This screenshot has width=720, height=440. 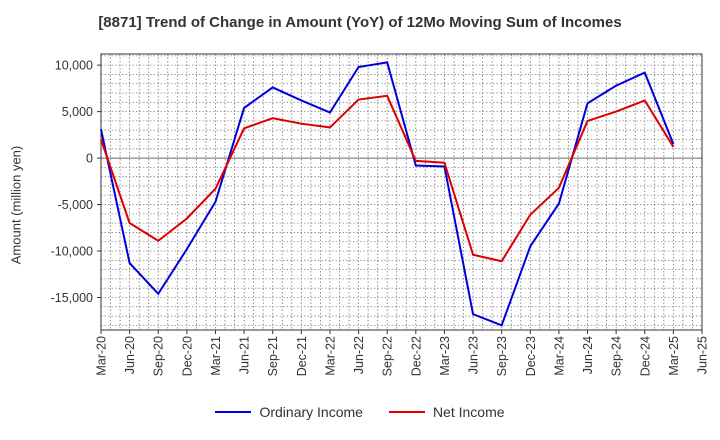 What do you see at coordinates (302, 356) in the screenshot?
I see `x-tick-label: Dec-21` at bounding box center [302, 356].